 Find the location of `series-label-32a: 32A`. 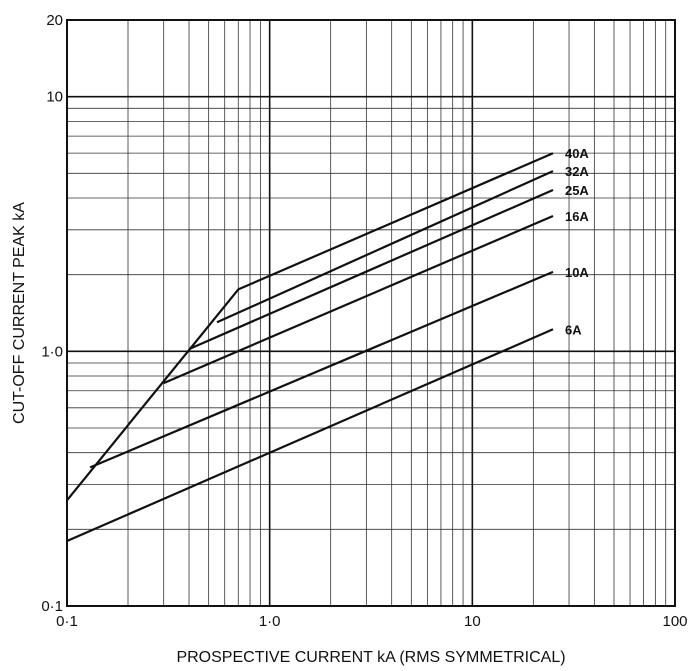

series-label-32a: 32A is located at coordinates (577, 171).